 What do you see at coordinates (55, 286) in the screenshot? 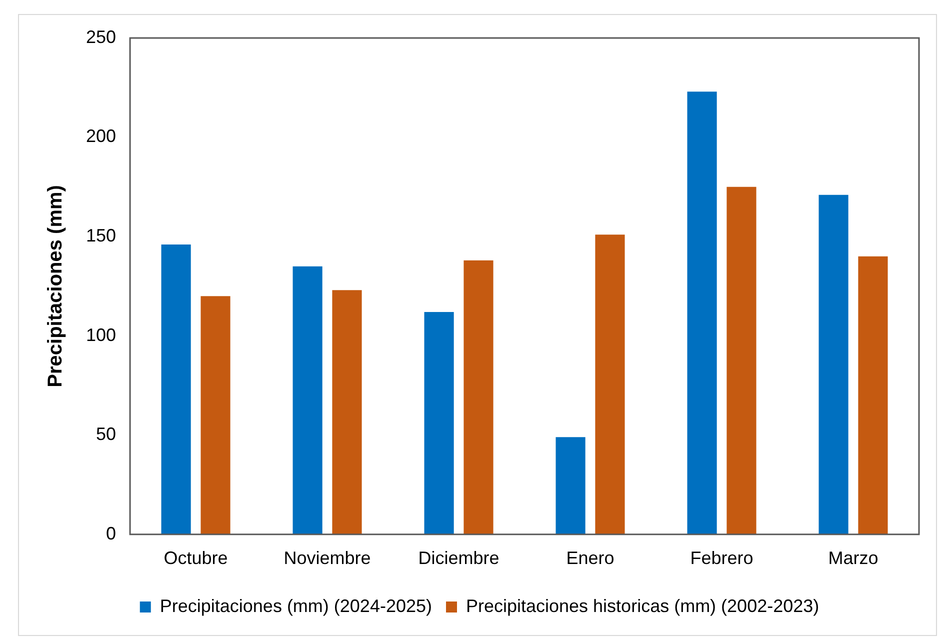
I see `y-axis-title: Precipitaciones (mm)` at bounding box center [55, 286].